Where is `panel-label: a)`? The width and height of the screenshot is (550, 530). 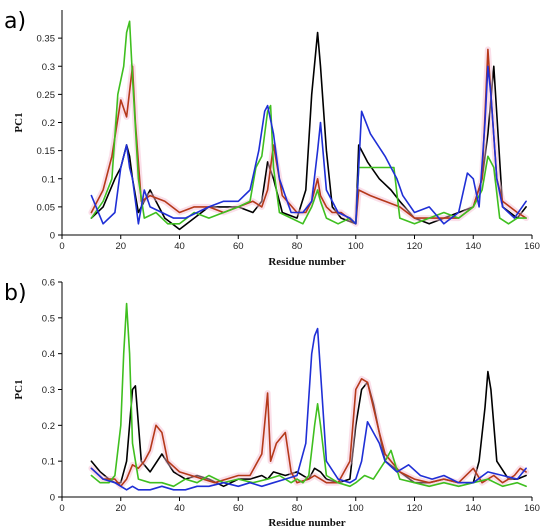
panel-label: a) is located at coordinates (15, 21).